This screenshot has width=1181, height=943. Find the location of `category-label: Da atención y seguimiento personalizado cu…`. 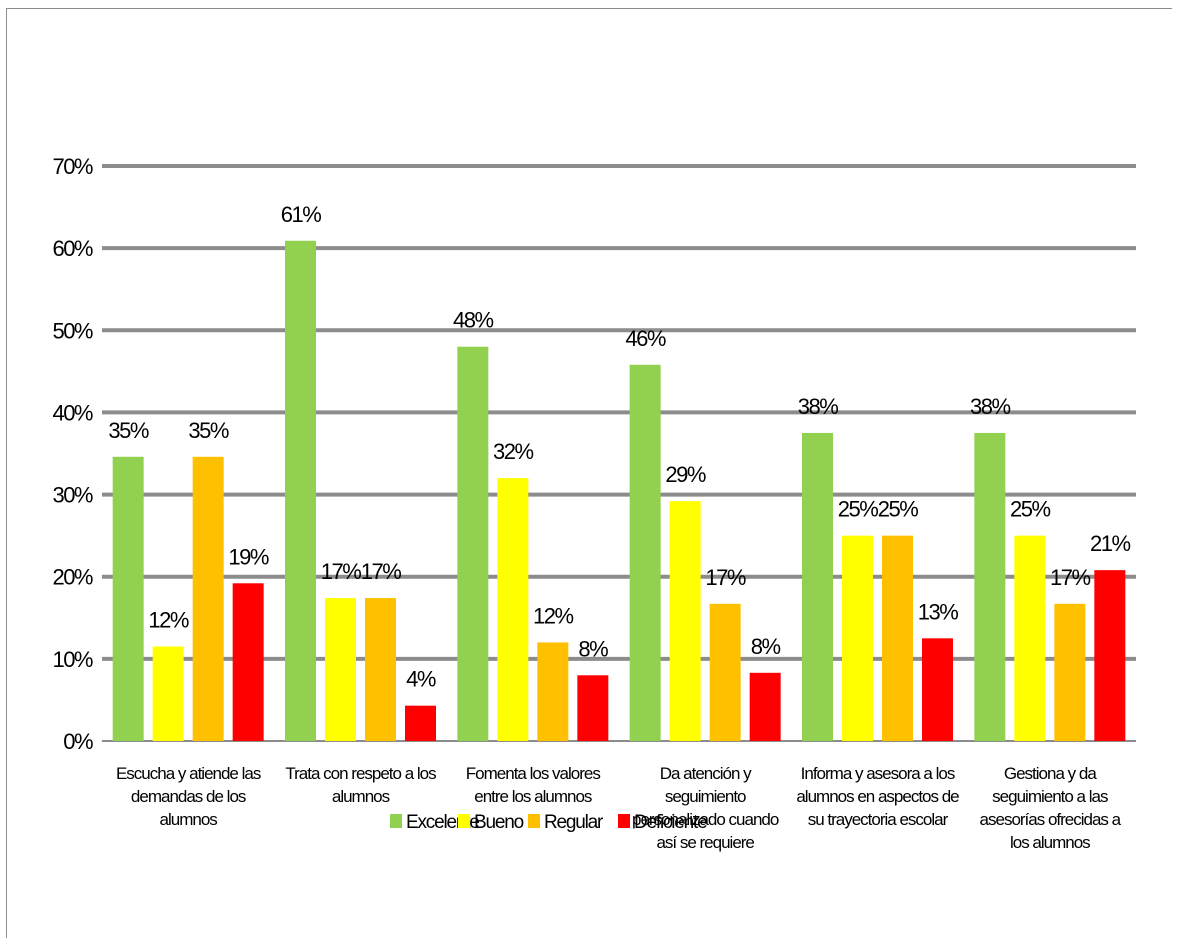

category-label: Da atención y seguimiento personalizado cu… is located at coordinates (705, 808).